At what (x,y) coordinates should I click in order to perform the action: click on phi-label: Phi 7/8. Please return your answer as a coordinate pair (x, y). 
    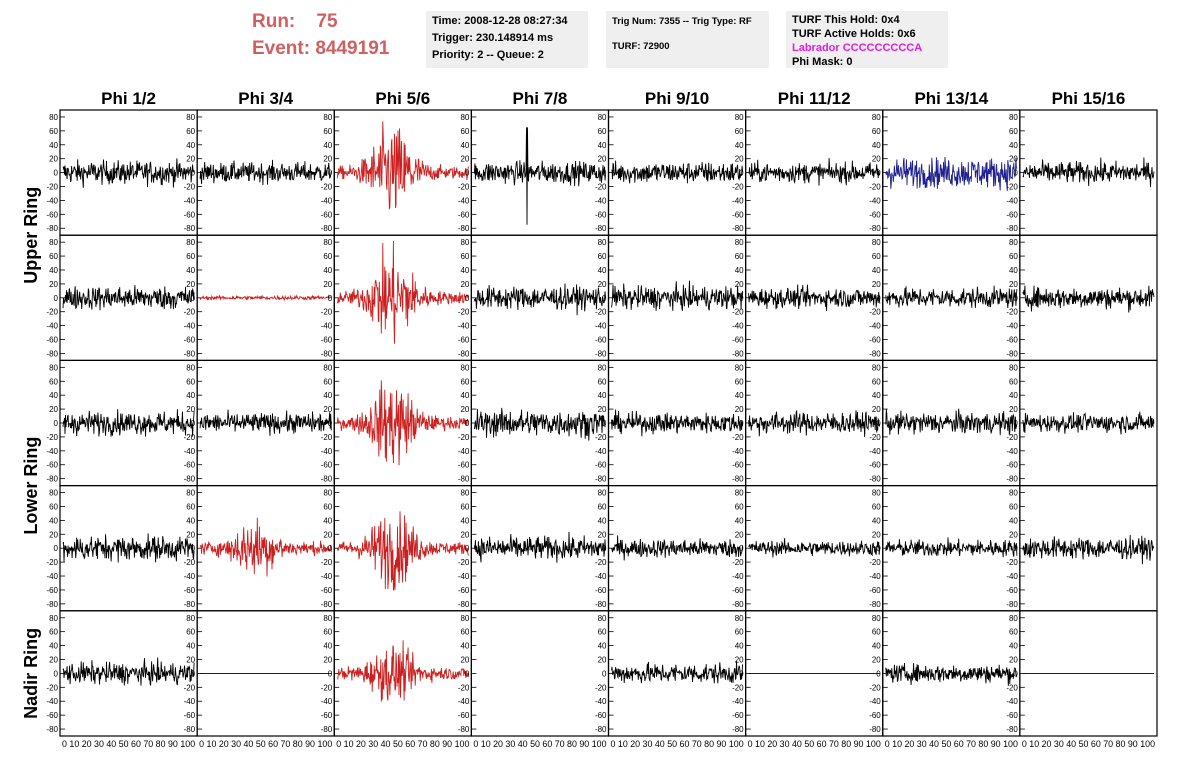
    Looking at the image, I should click on (540, 98).